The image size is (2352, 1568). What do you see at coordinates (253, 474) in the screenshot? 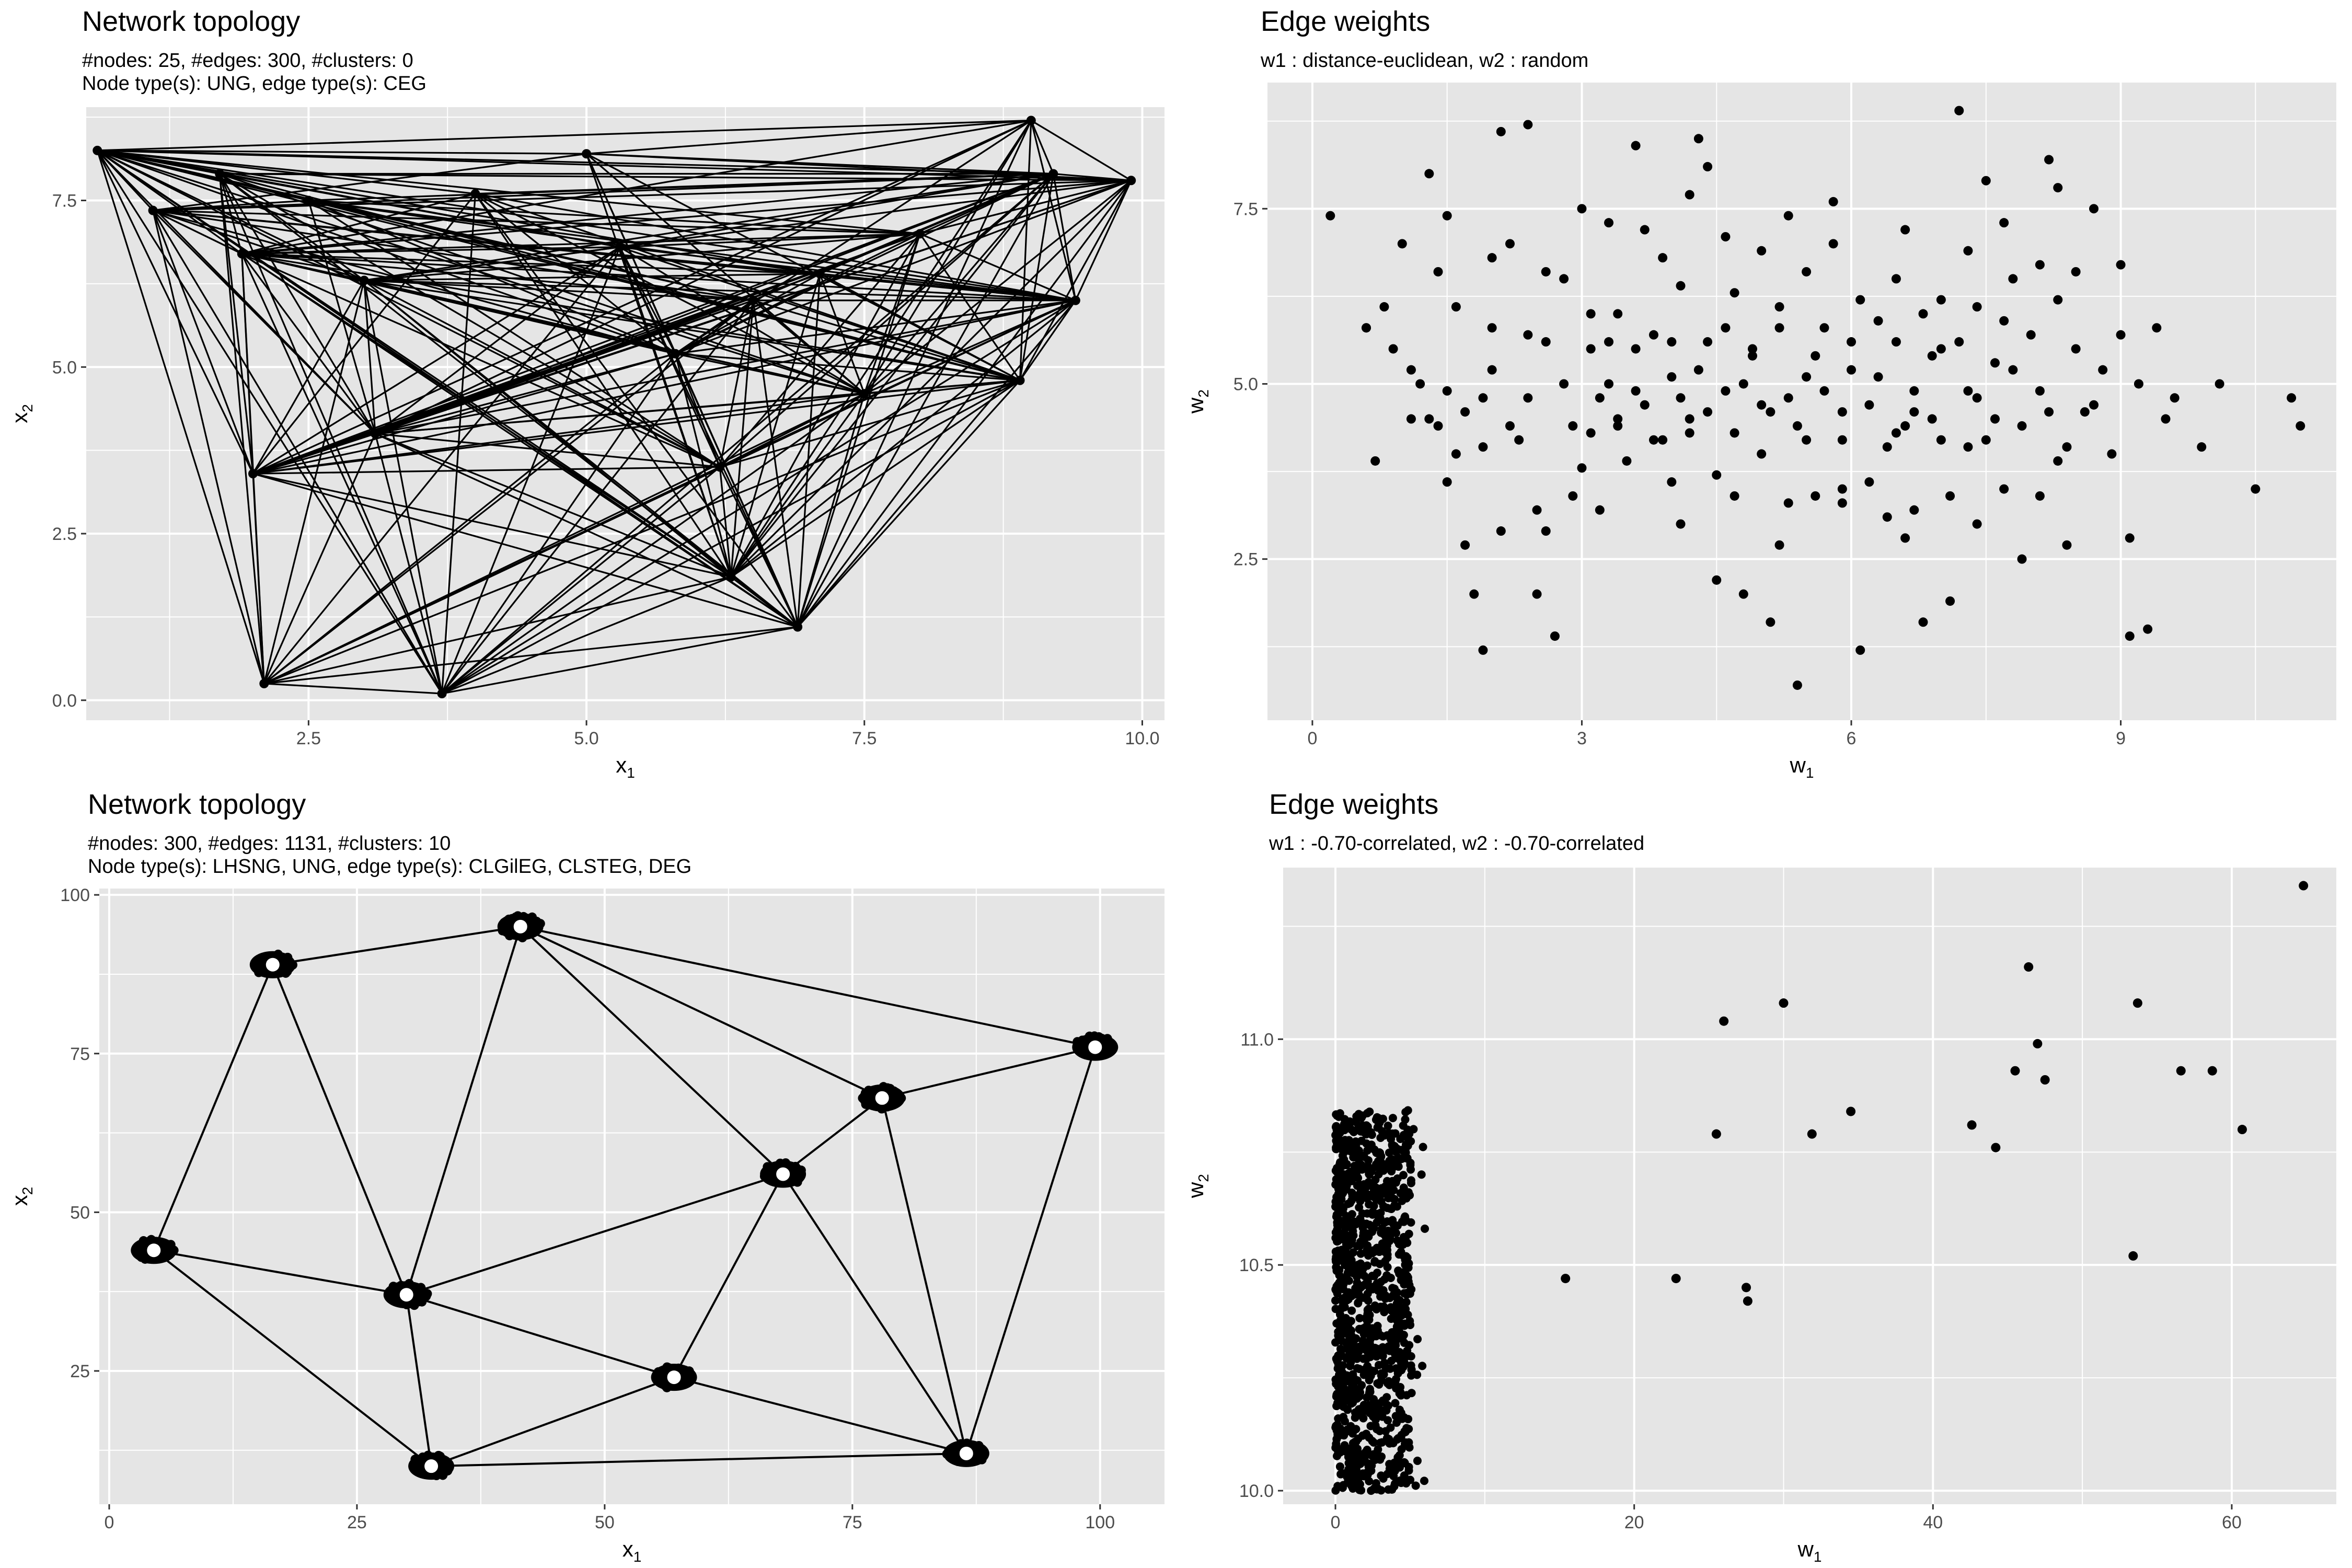
I see `network-node` at bounding box center [253, 474].